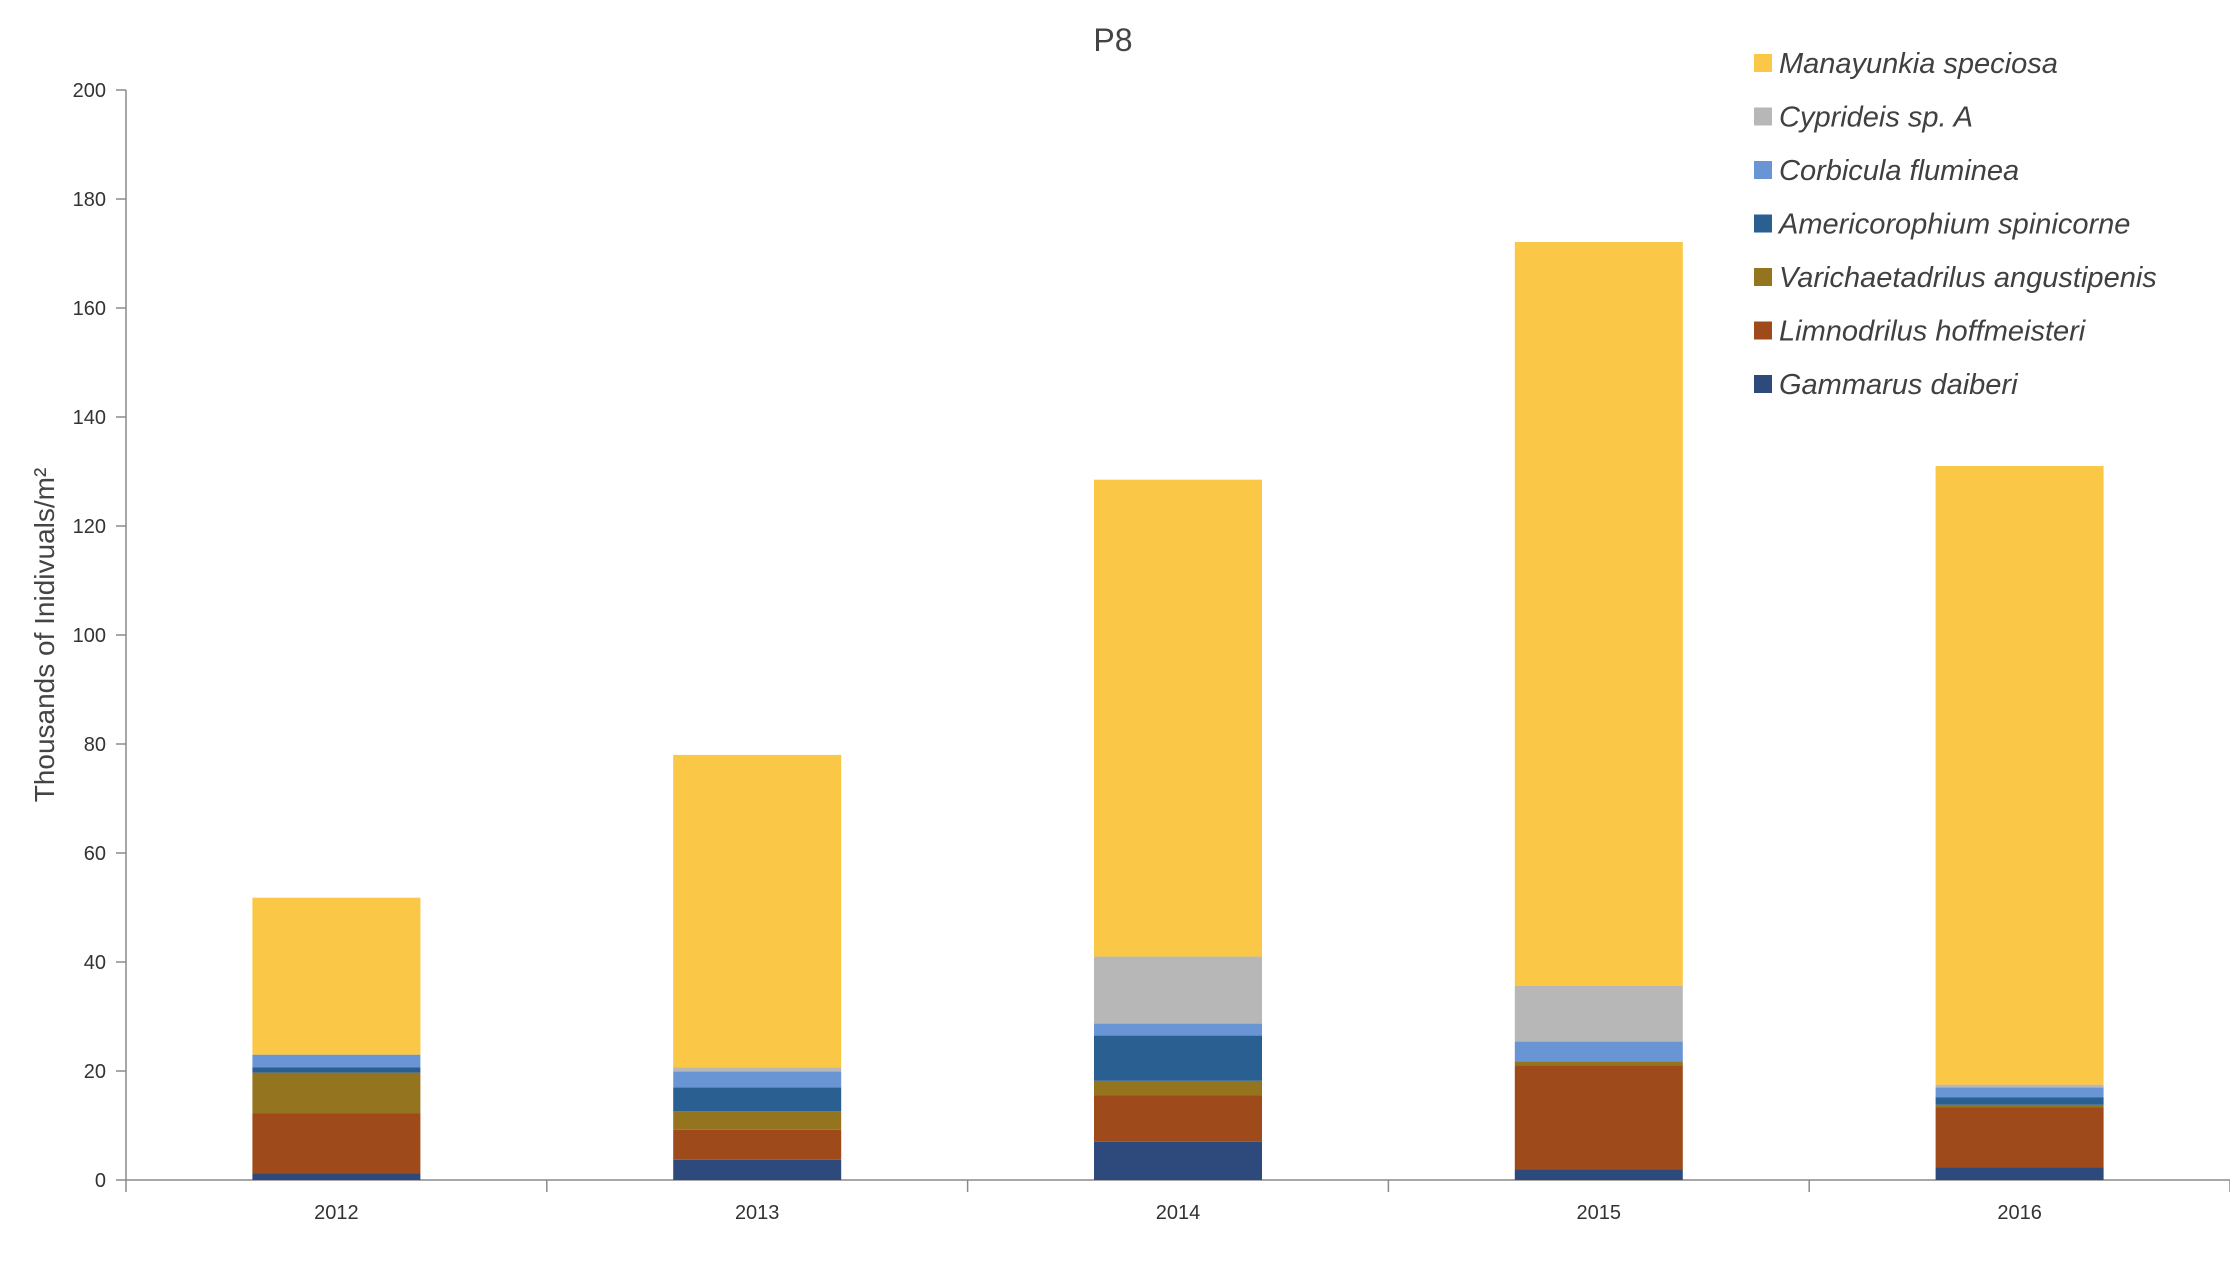 Image resolution: width=2230 pixels, height=1261 pixels. I want to click on y-tick-label: 120, so click(89, 527).